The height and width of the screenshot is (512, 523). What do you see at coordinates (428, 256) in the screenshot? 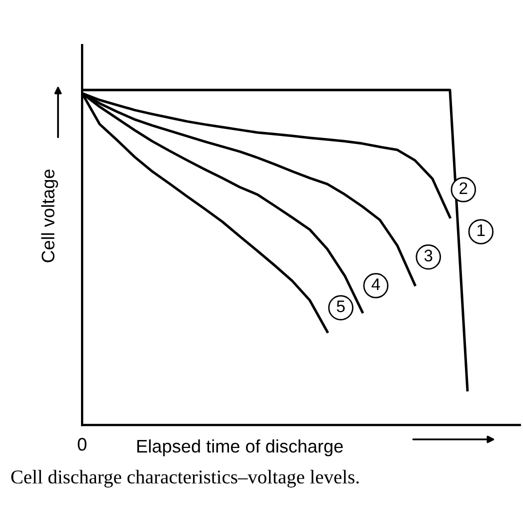
I see `series-label: 3` at bounding box center [428, 256].